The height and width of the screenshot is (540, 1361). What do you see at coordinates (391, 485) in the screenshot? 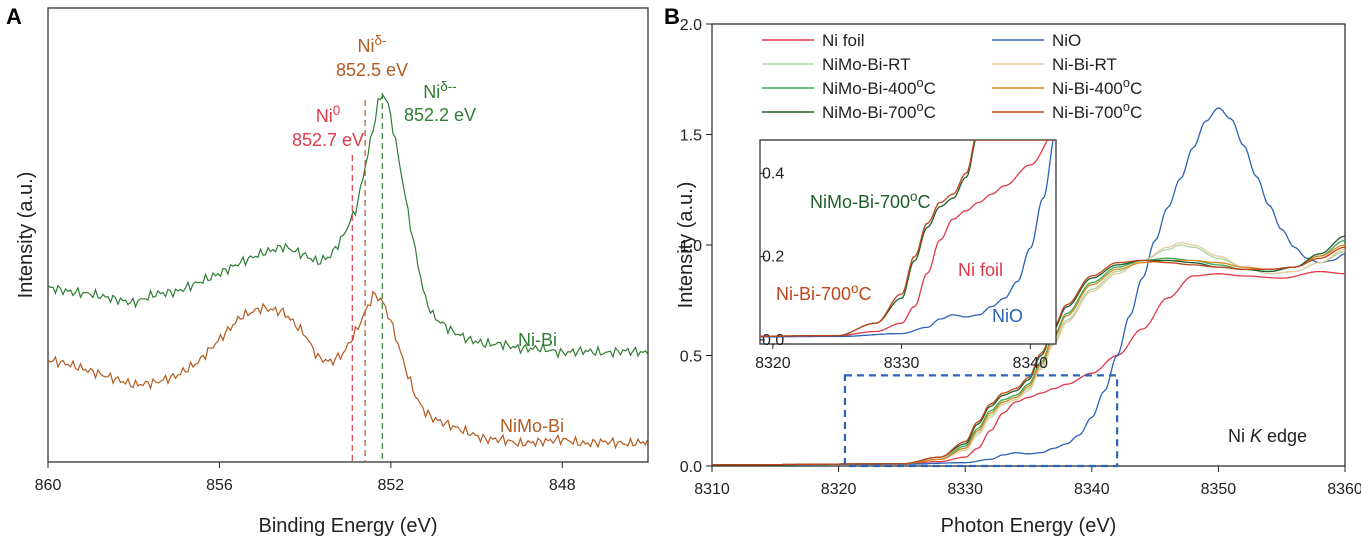
I see `panel-a-x-tick-label: 852` at bounding box center [391, 485].